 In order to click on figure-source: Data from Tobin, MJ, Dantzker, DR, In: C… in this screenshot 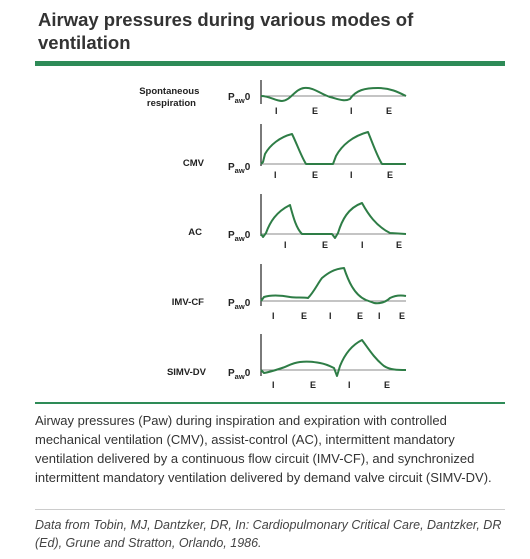, I will do `click(268, 534)`.